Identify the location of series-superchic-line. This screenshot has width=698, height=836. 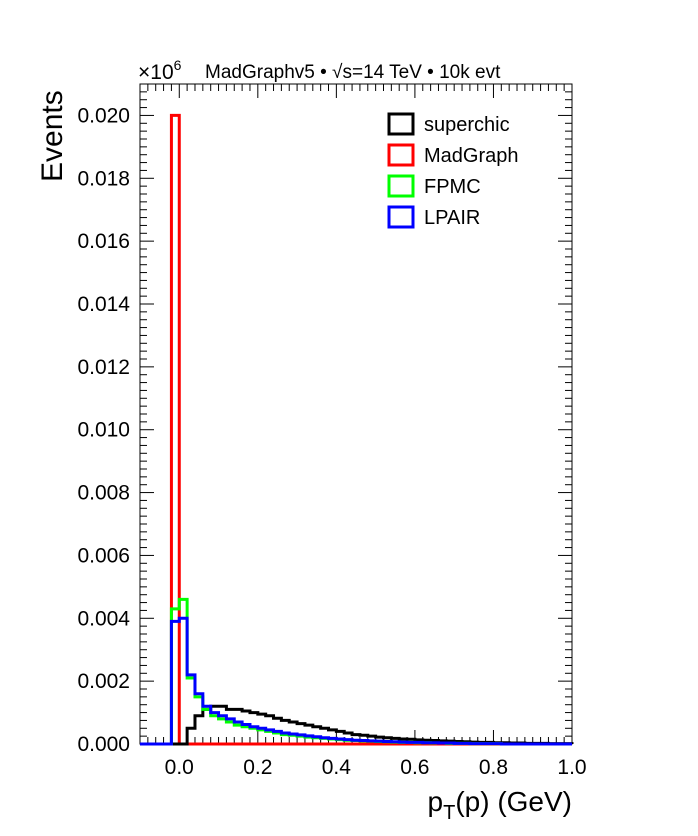
(357, 725).